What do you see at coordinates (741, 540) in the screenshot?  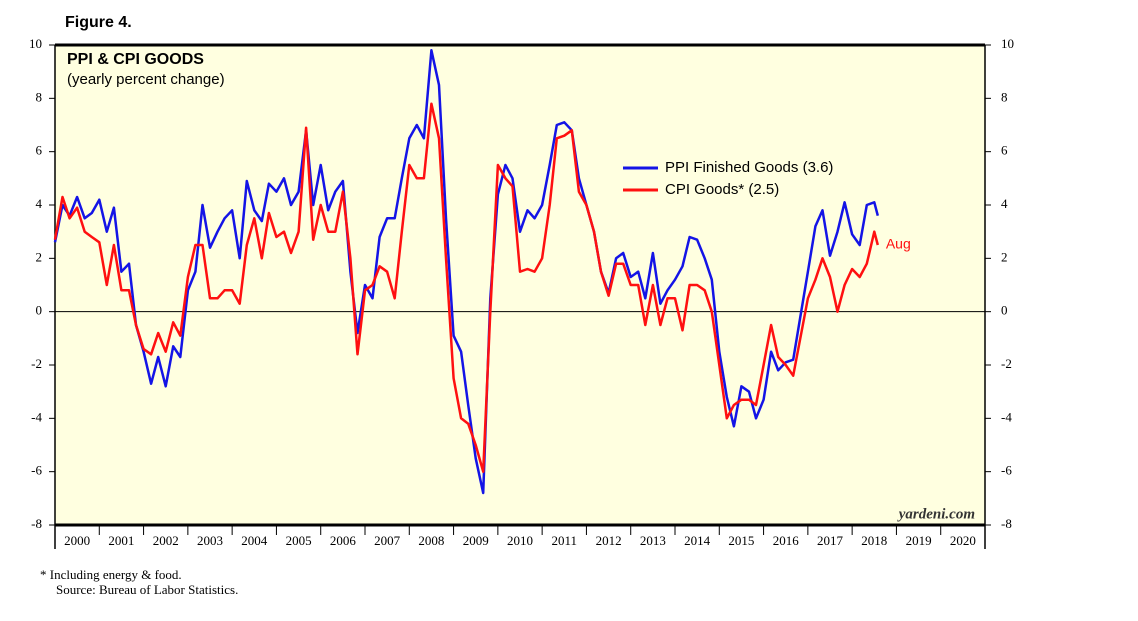 I see `x-tick-label: 2015` at bounding box center [741, 540].